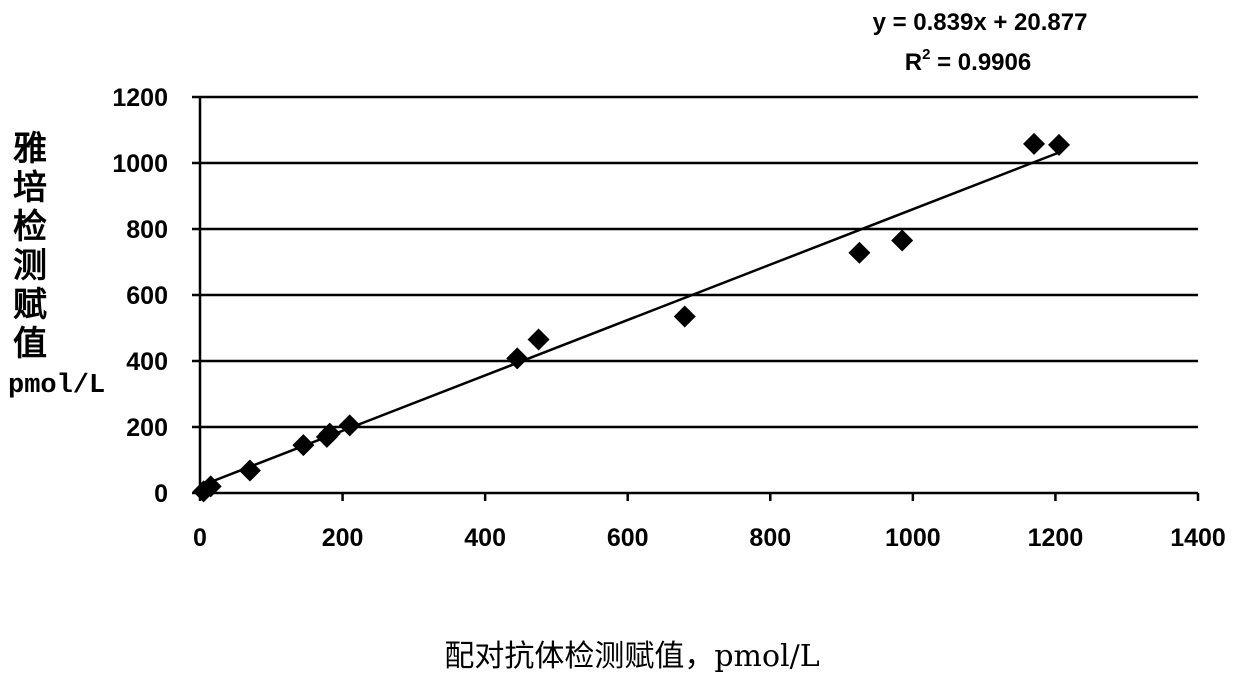 The width and height of the screenshot is (1239, 683). I want to click on x-tick-label: 200, so click(343, 538).